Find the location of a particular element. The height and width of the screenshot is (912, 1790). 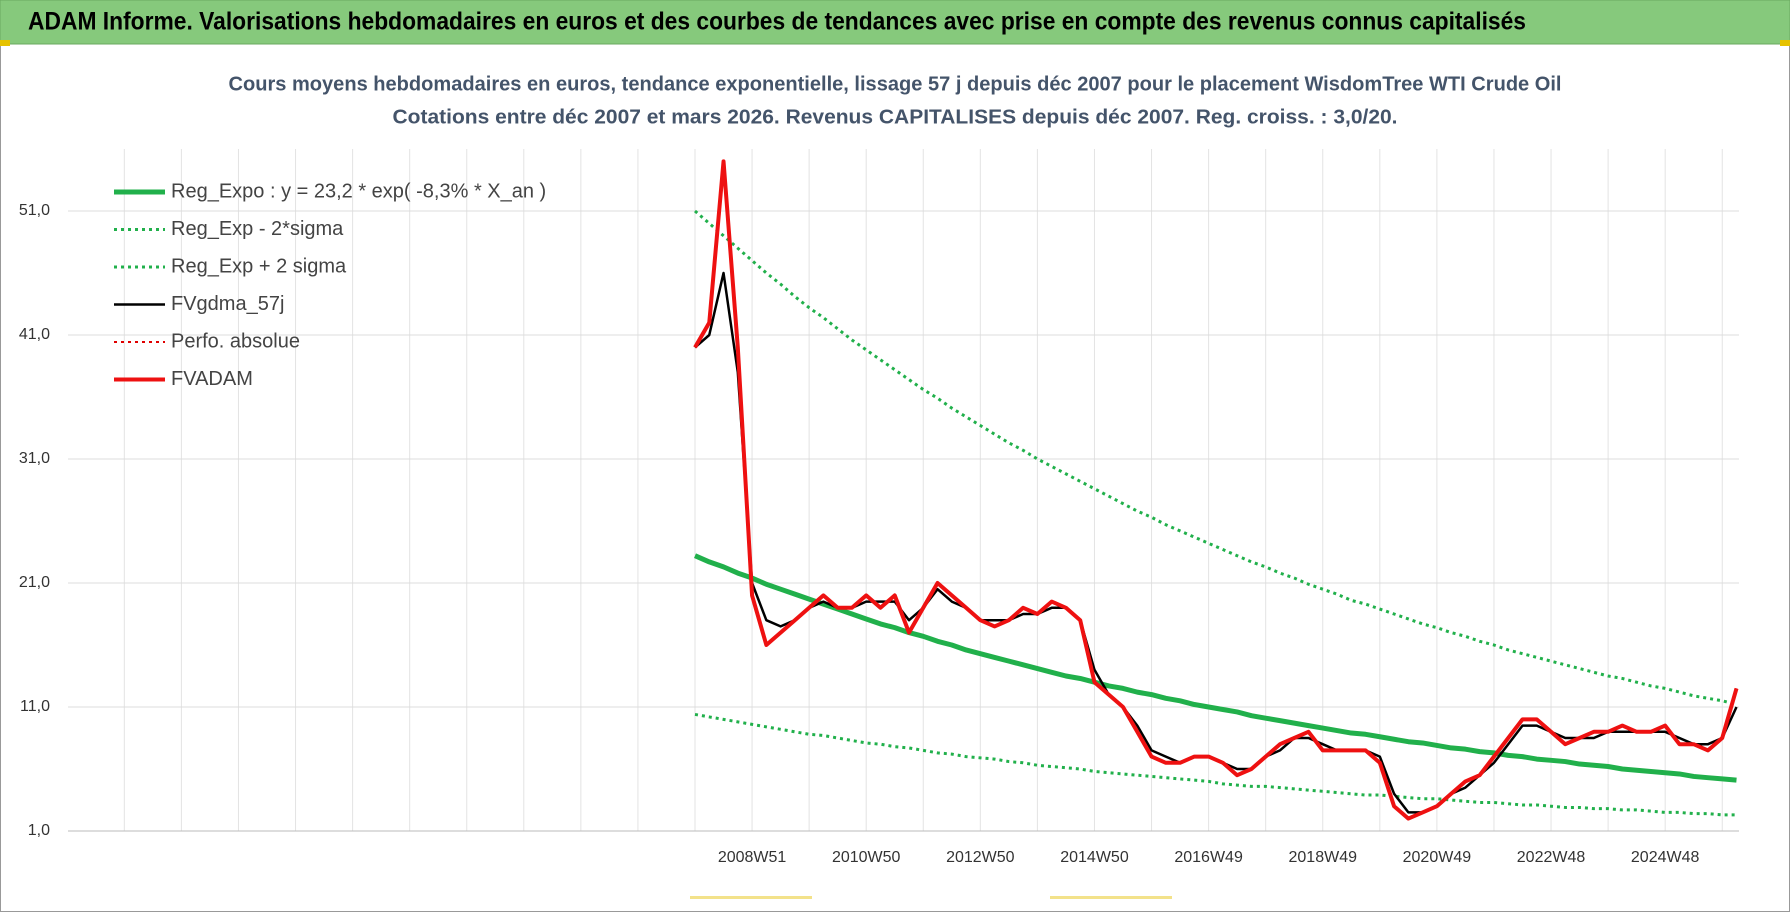

y-tick-label: 1,0 is located at coordinates (39, 830).